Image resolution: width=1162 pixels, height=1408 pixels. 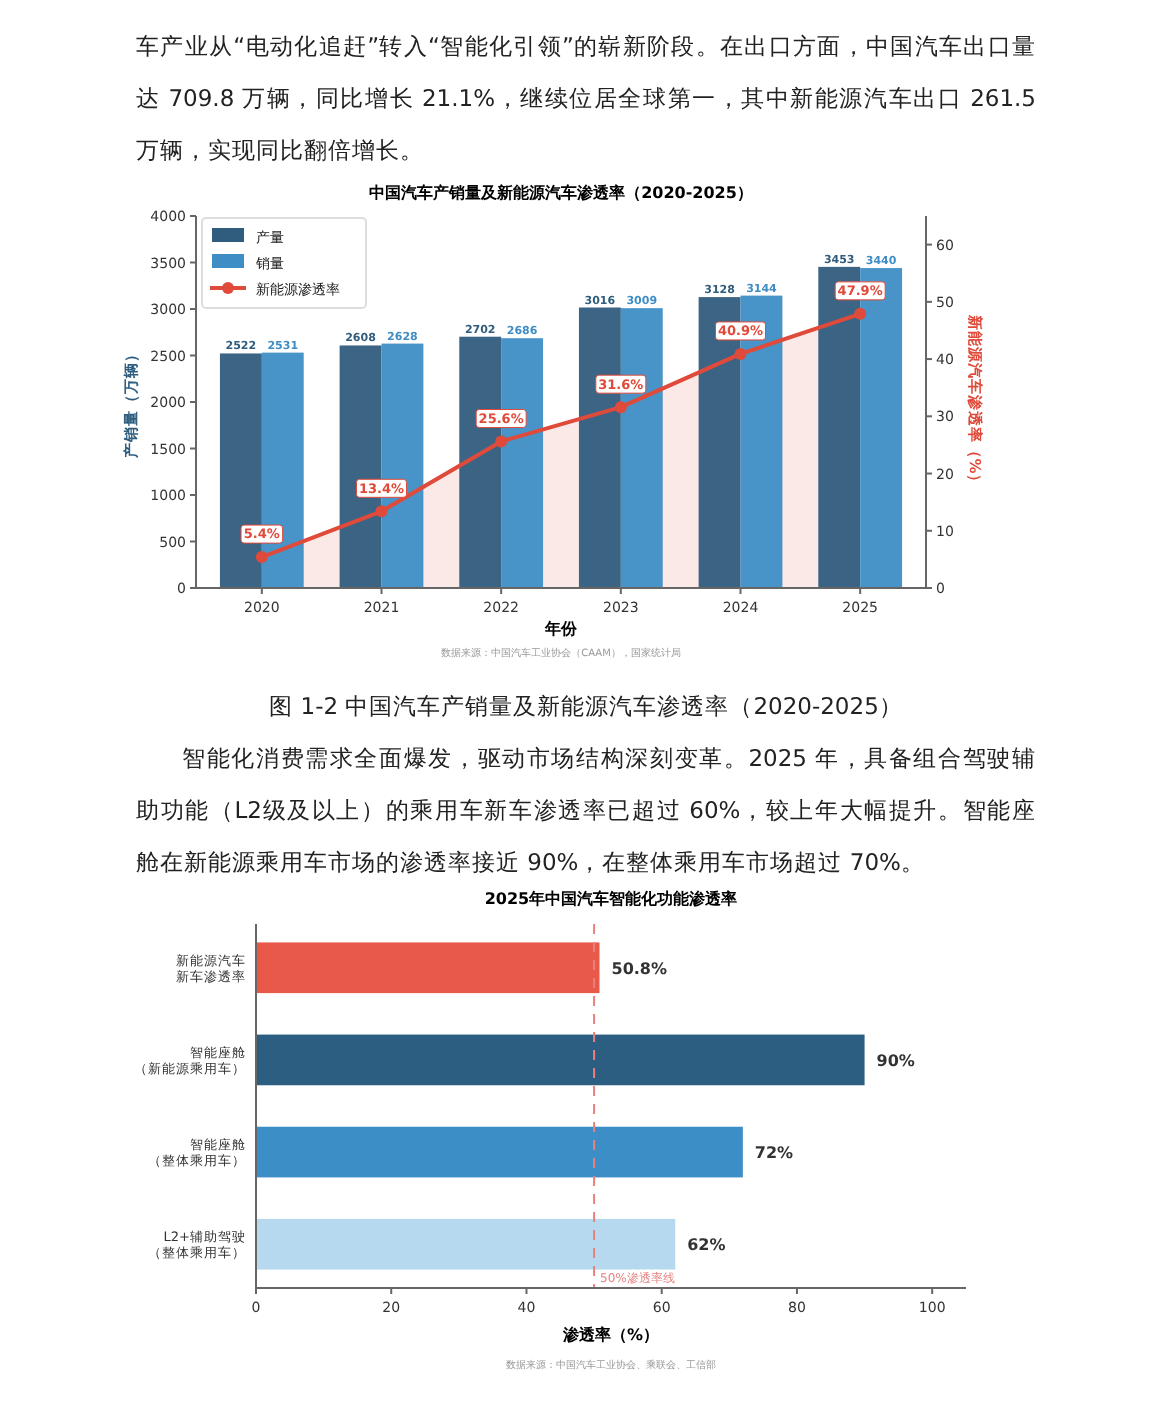 I want to click on caption: 图 1-2 中国汽车产销量及新能源汽车渗透率（2020-2025）, so click(x=586, y=707).